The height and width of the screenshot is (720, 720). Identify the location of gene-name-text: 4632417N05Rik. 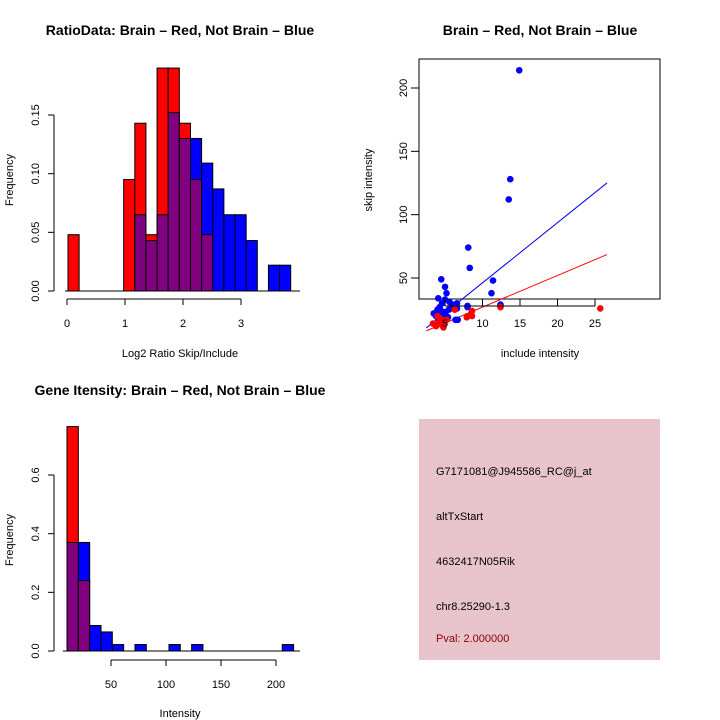
(475, 562).